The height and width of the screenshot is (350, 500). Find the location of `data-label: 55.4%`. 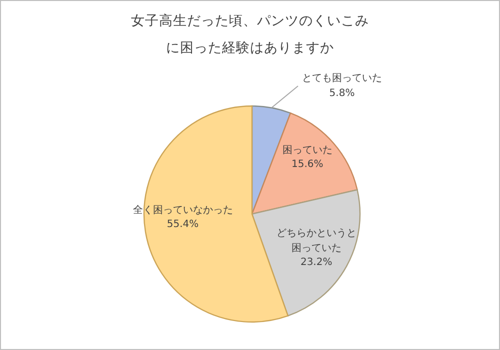

data-label: 55.4% is located at coordinates (182, 224).